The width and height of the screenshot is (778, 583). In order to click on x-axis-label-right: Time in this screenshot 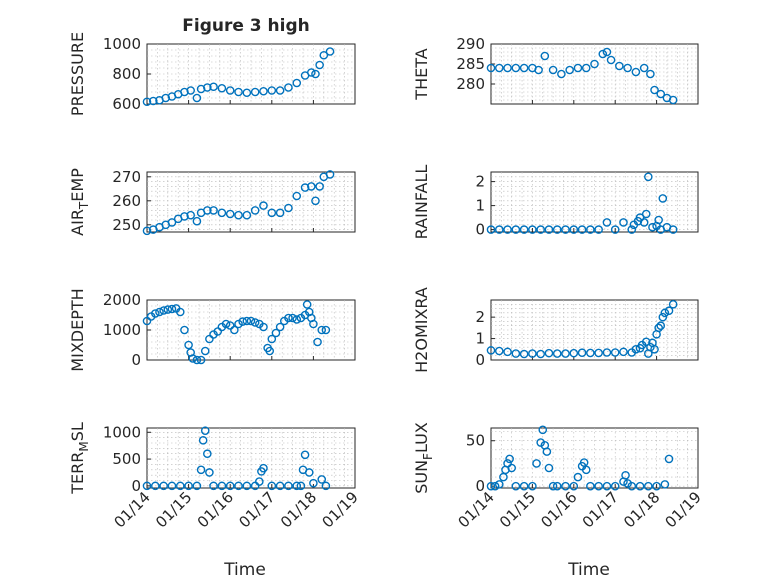, I will do `click(588, 570)`.